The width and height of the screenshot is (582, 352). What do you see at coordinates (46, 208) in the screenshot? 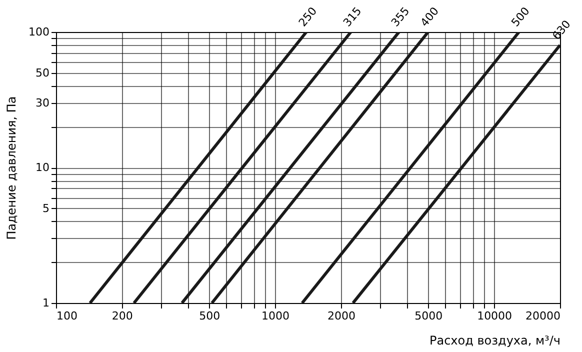
I see `y-tick-label: 5` at bounding box center [46, 208].